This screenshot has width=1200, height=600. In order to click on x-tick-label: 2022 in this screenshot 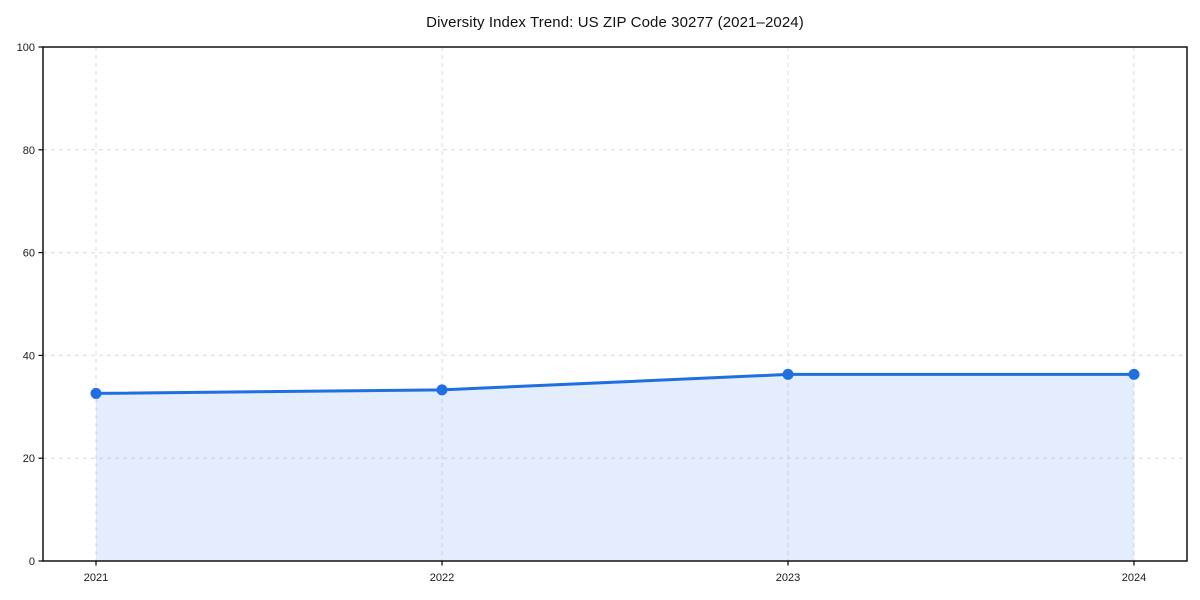, I will do `click(442, 578)`.